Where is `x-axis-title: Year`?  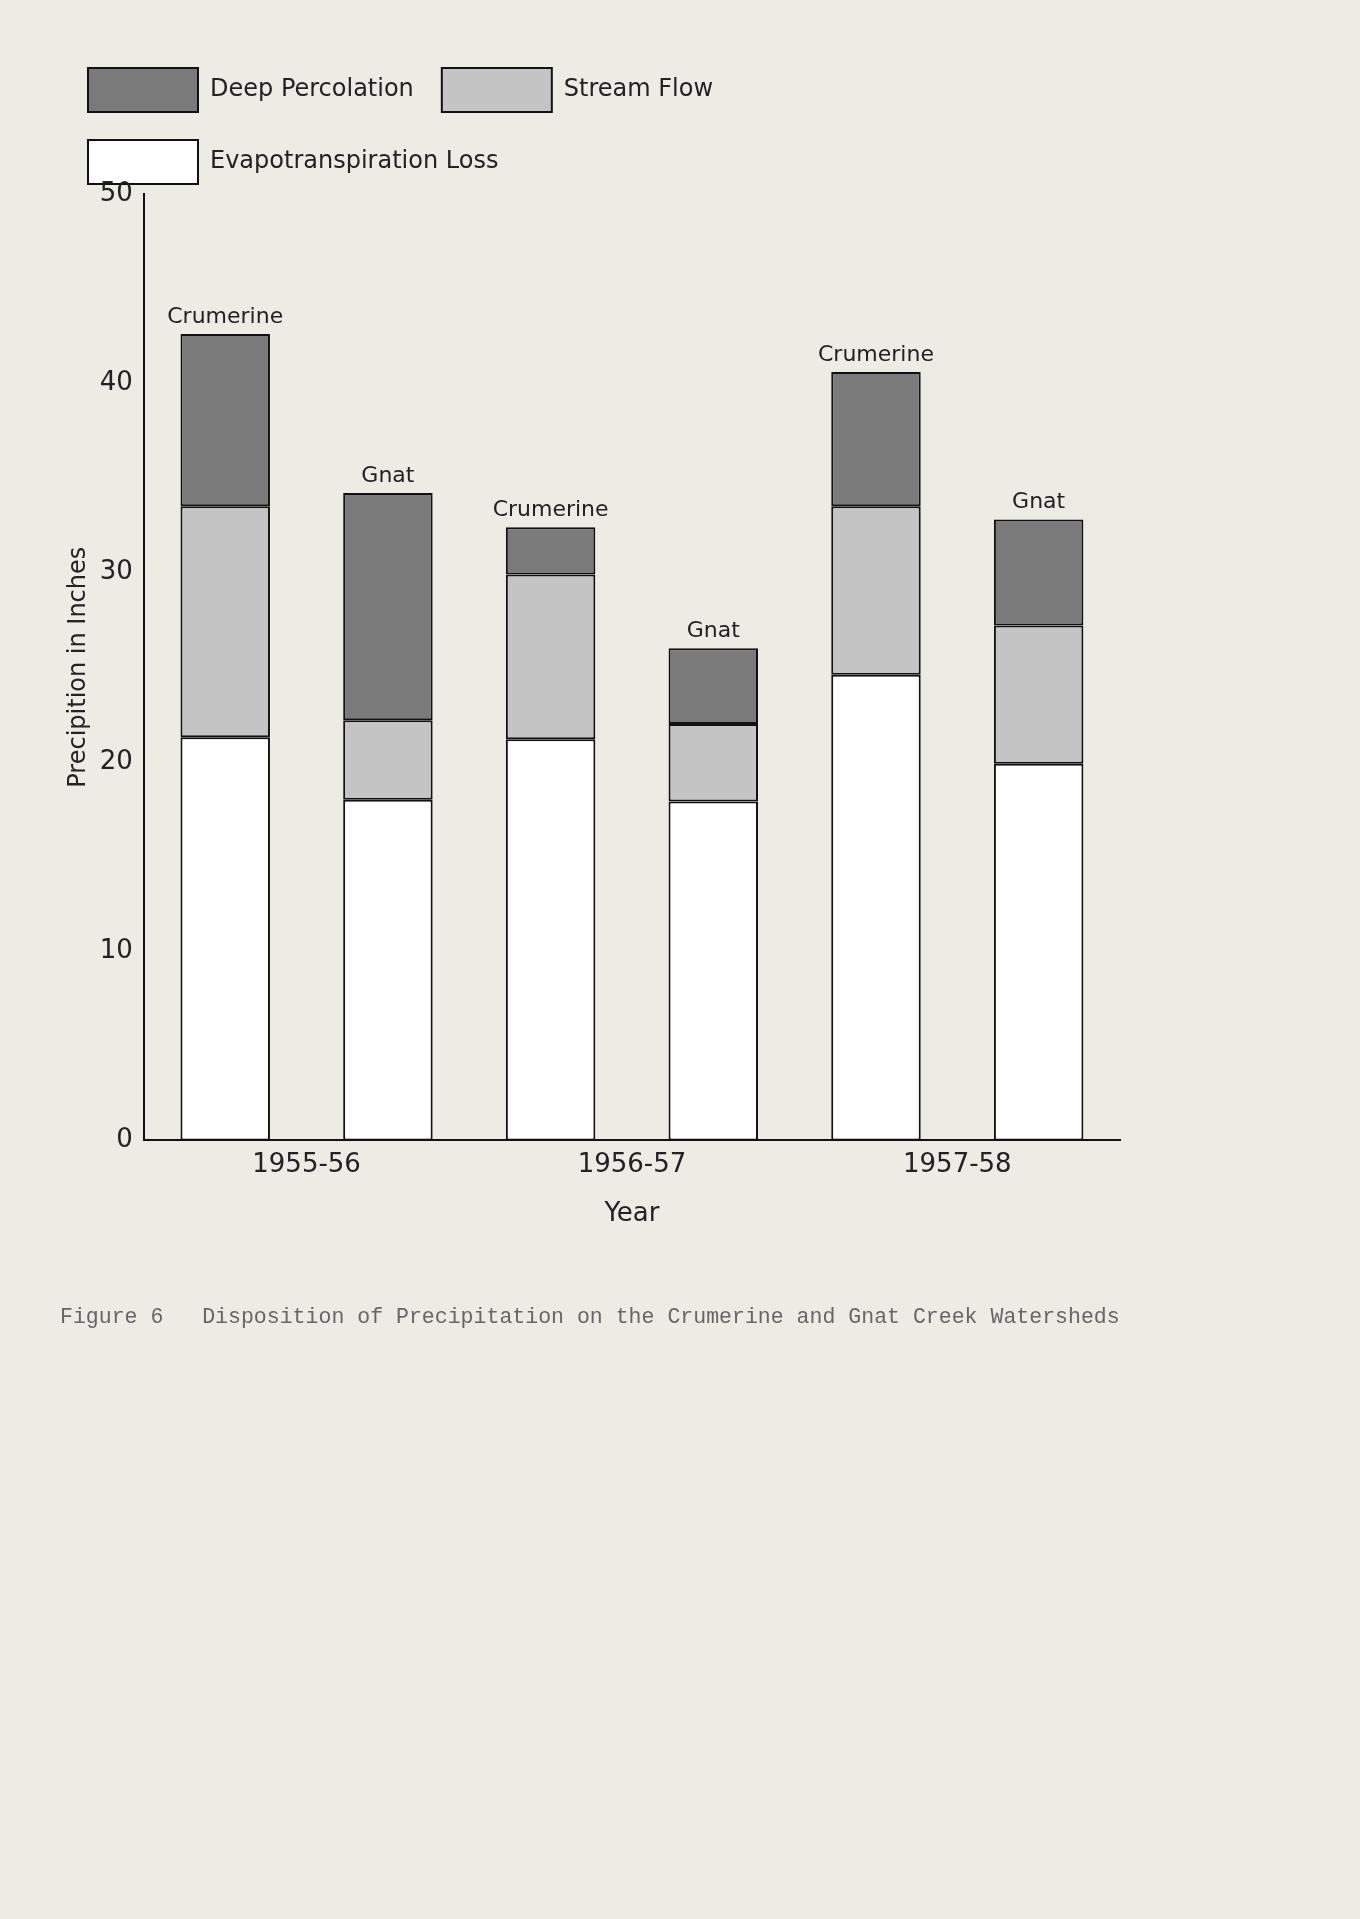 x-axis-title: Year is located at coordinates (631, 1211).